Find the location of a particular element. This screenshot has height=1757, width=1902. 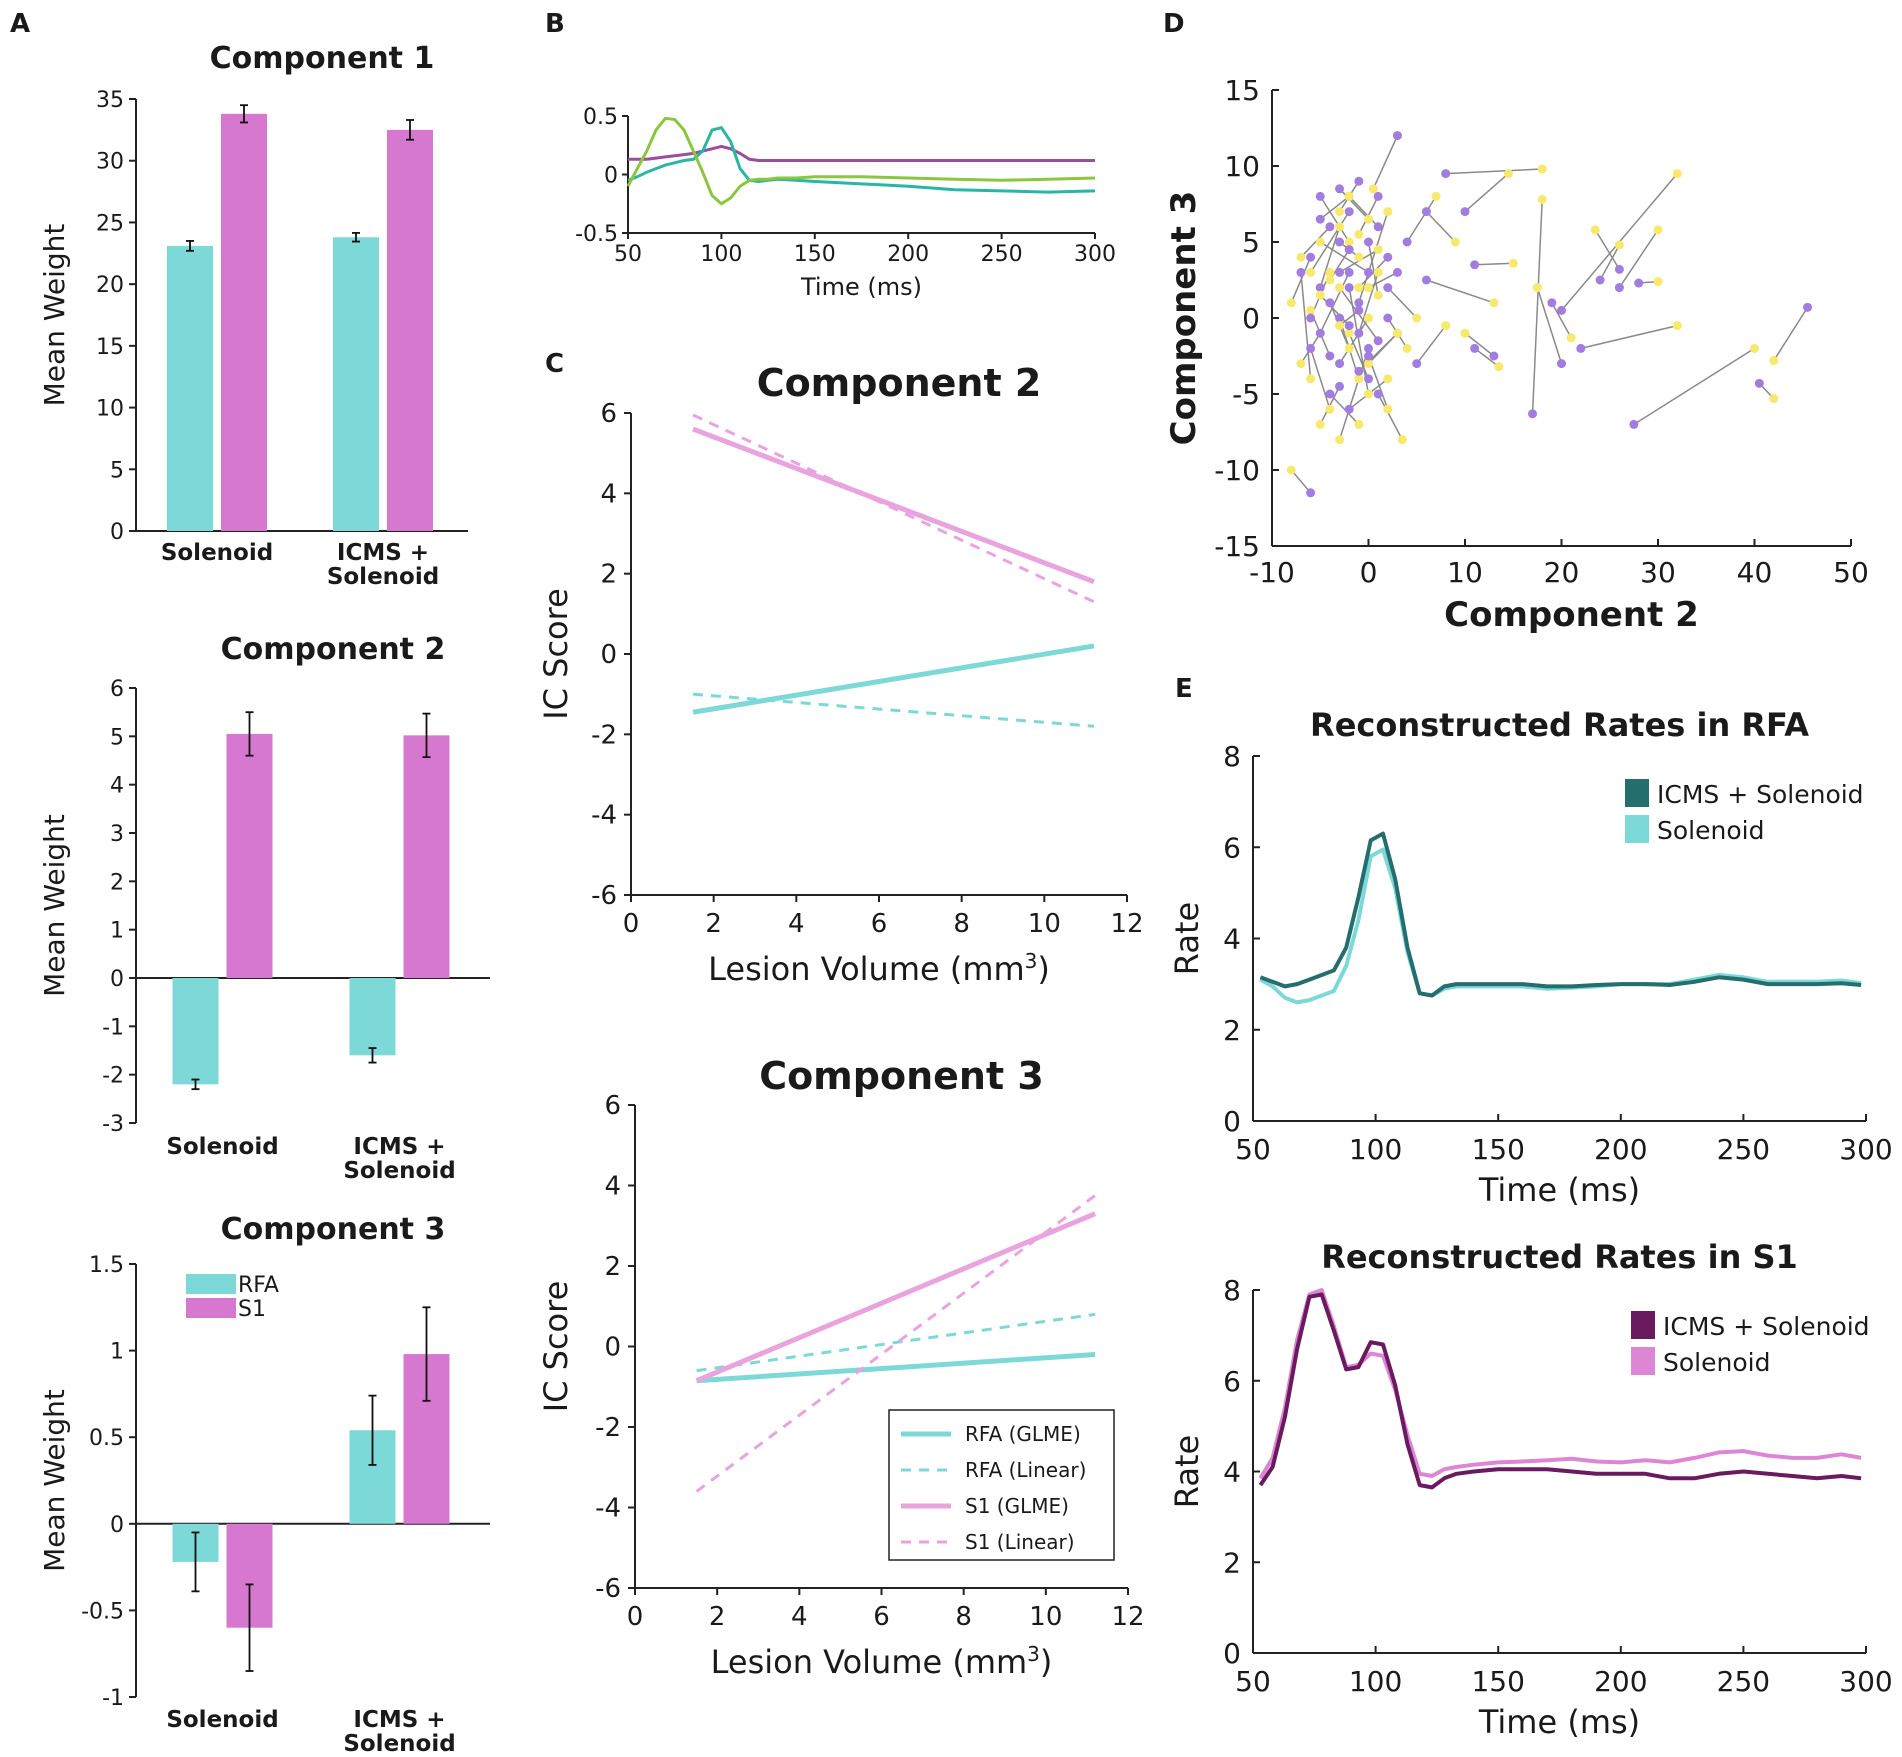

legend-label: ICMS + Solenoid is located at coordinates (1760, 794).